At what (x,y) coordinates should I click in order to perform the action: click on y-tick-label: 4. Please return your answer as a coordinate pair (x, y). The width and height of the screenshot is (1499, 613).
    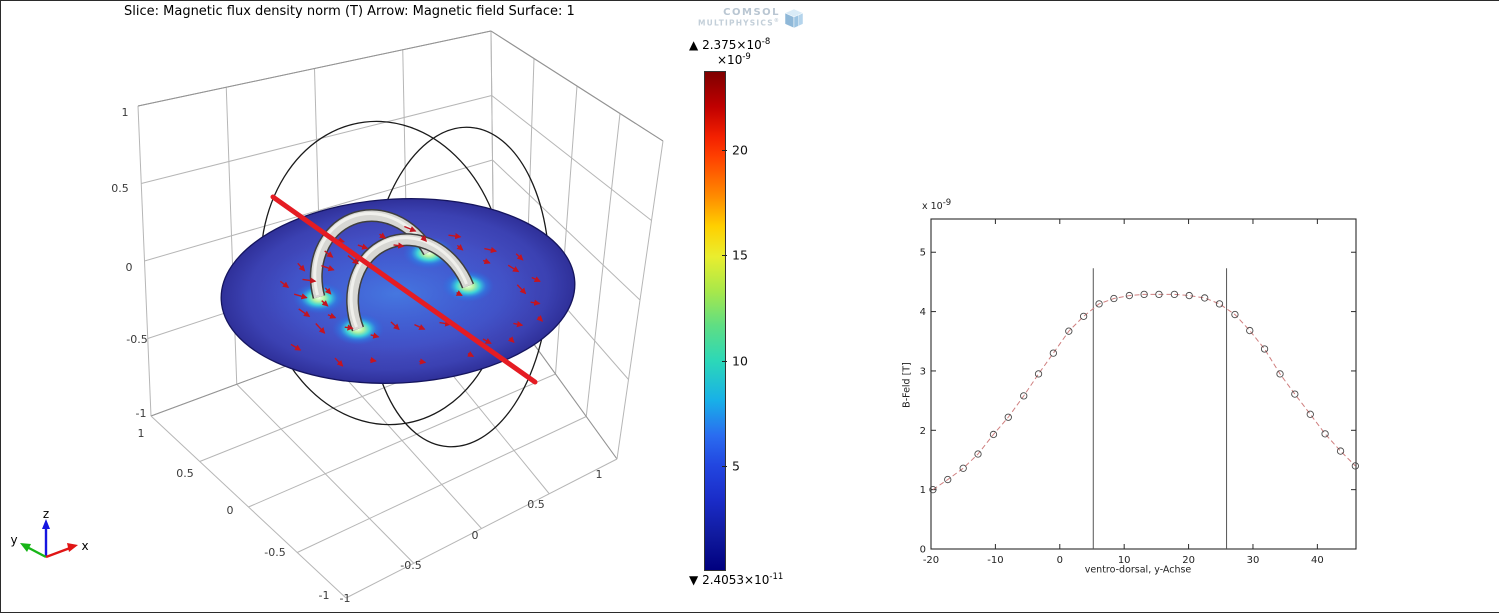
    Looking at the image, I should click on (923, 312).